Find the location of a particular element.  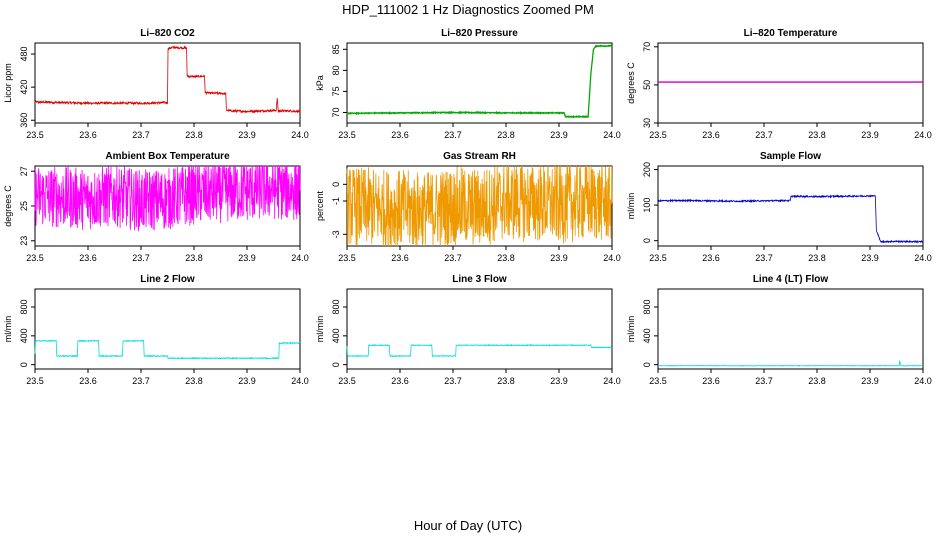

y-axis-label: degrees C is located at coordinates (8, 206).